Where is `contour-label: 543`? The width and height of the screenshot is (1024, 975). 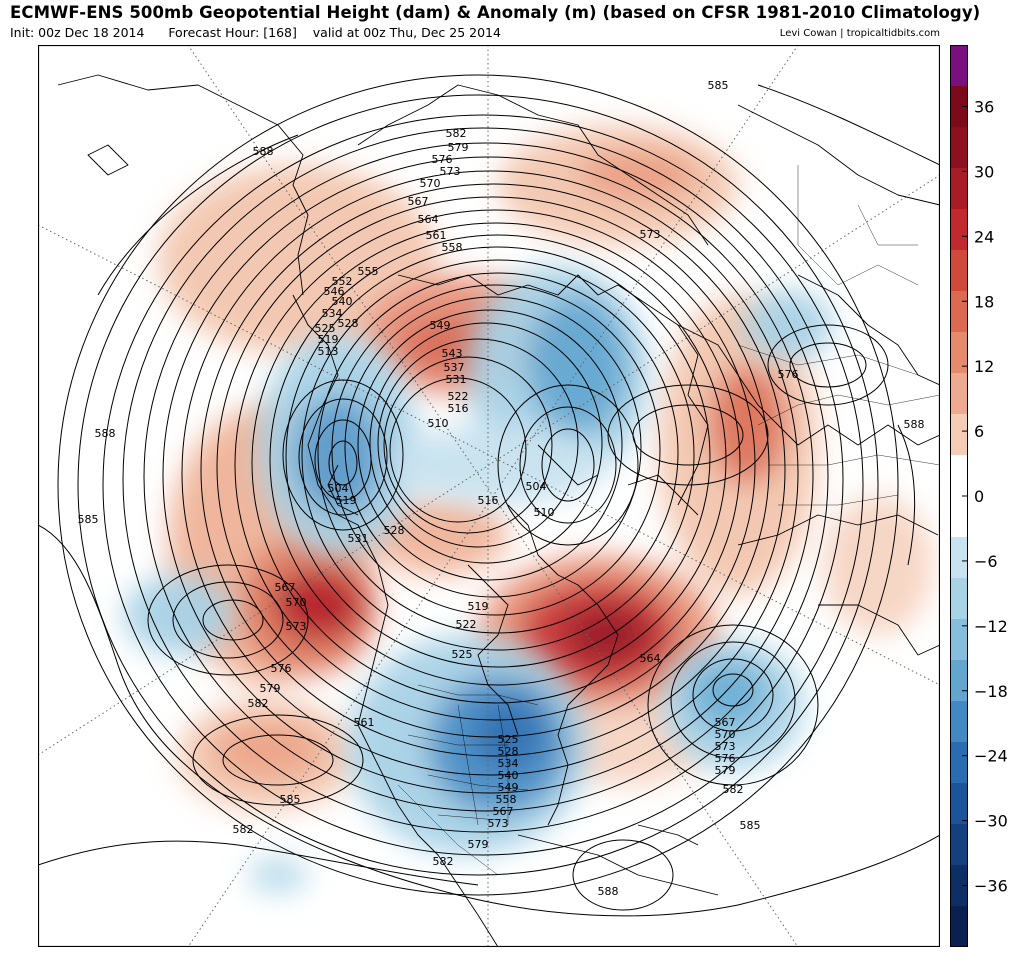
contour-label: 543 is located at coordinates (452, 353).